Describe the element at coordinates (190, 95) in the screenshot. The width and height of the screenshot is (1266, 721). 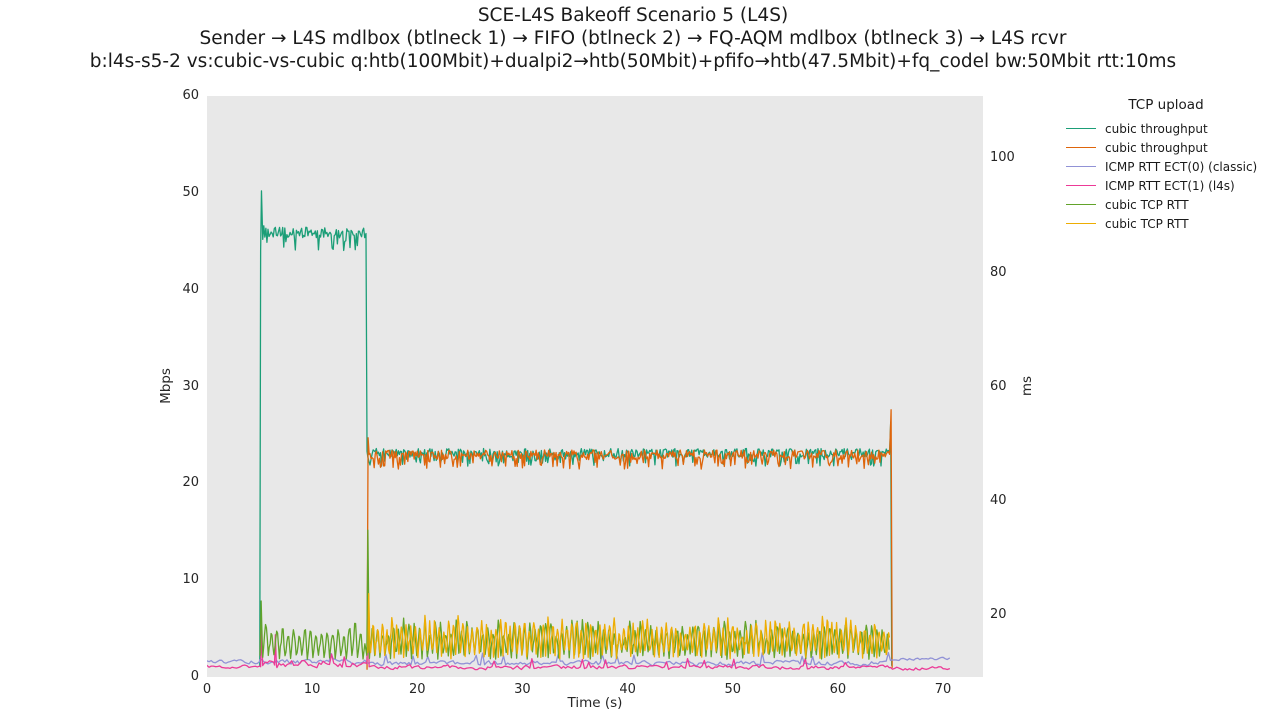
I see `y-axis-tick-left: 60` at that location.